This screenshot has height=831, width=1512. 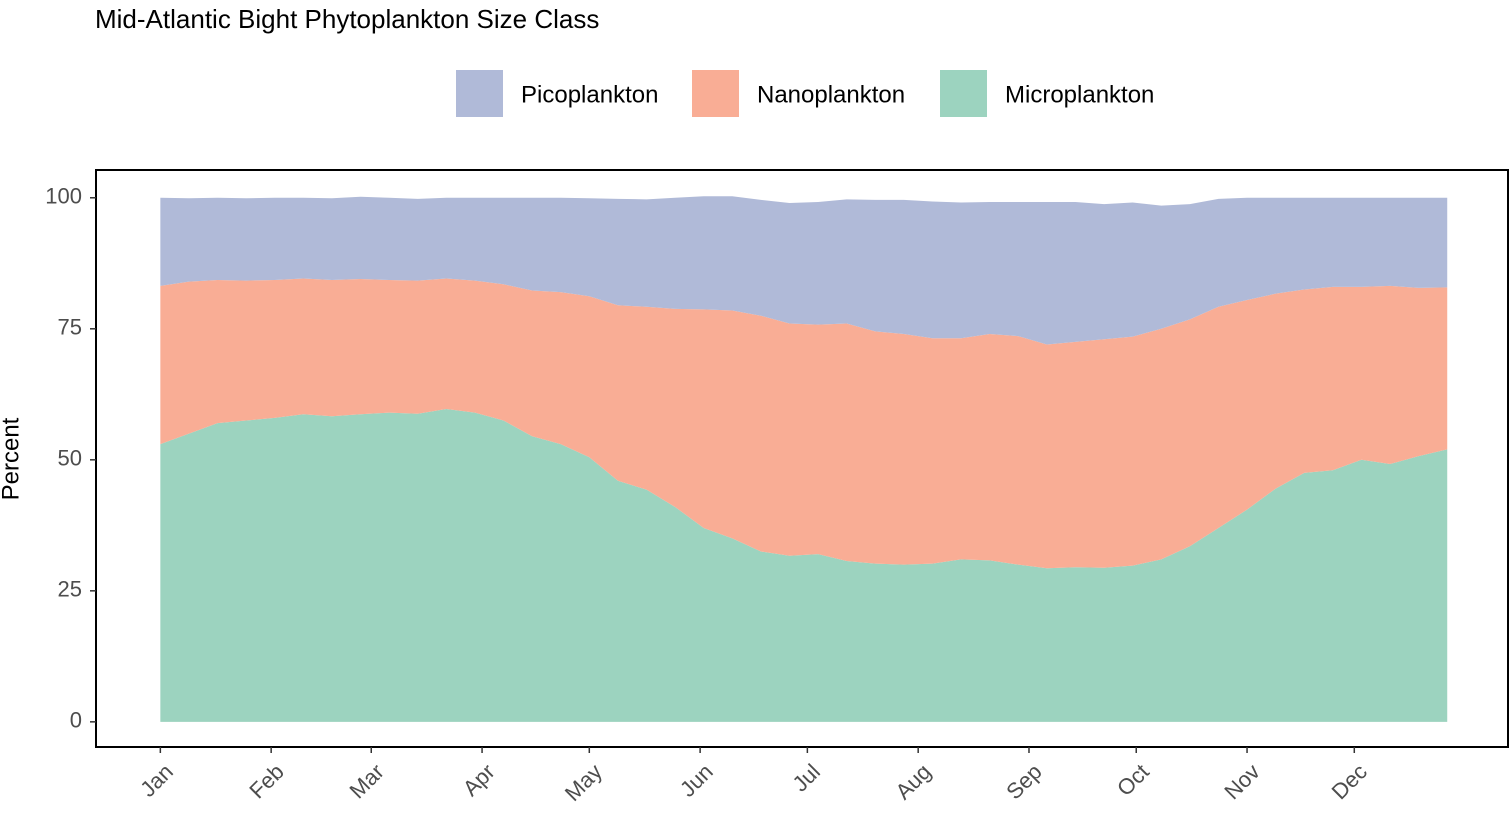 I want to click on y-tick-label: 0, so click(x=76, y=720).